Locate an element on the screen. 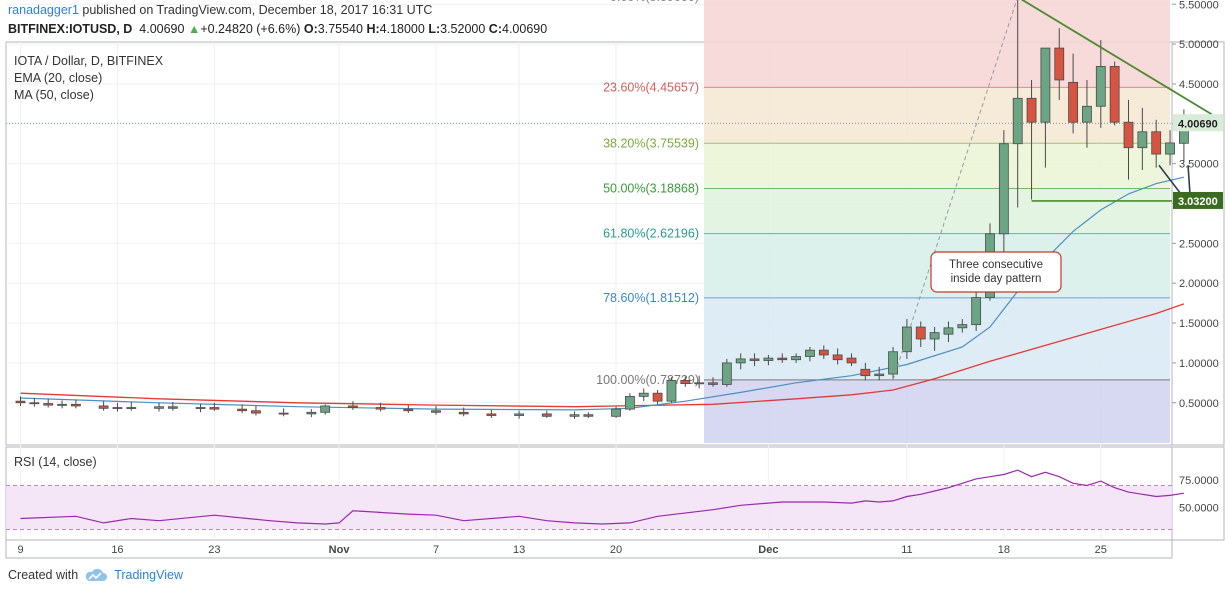 This screenshot has width=1230, height=594. annotation-line2: inside day pattern is located at coordinates (996, 279).